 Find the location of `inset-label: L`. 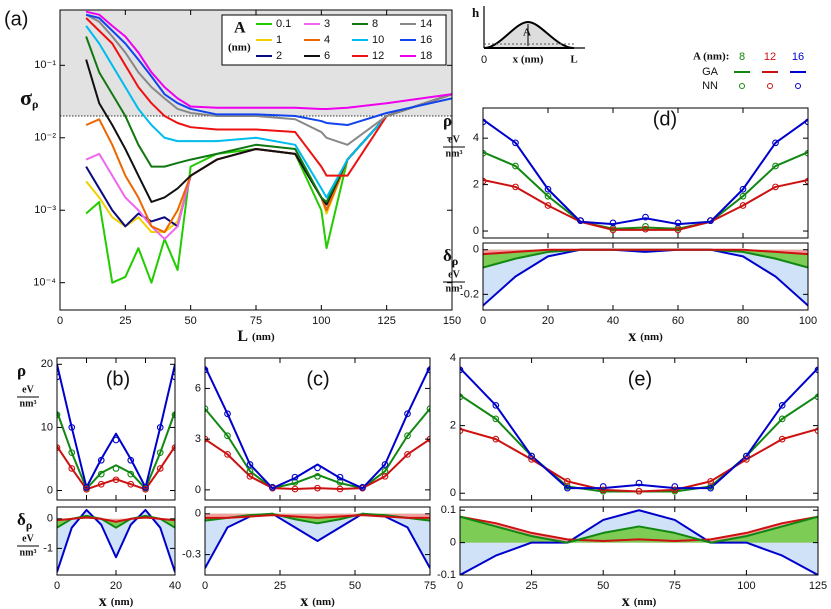

inset-label: L is located at coordinates (573, 60).